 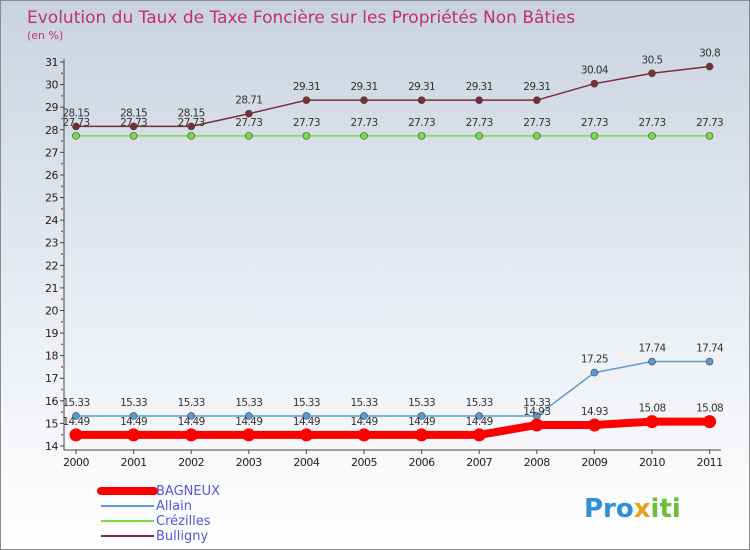 What do you see at coordinates (306, 462) in the screenshot?
I see `x-tick-label: 2004` at bounding box center [306, 462].